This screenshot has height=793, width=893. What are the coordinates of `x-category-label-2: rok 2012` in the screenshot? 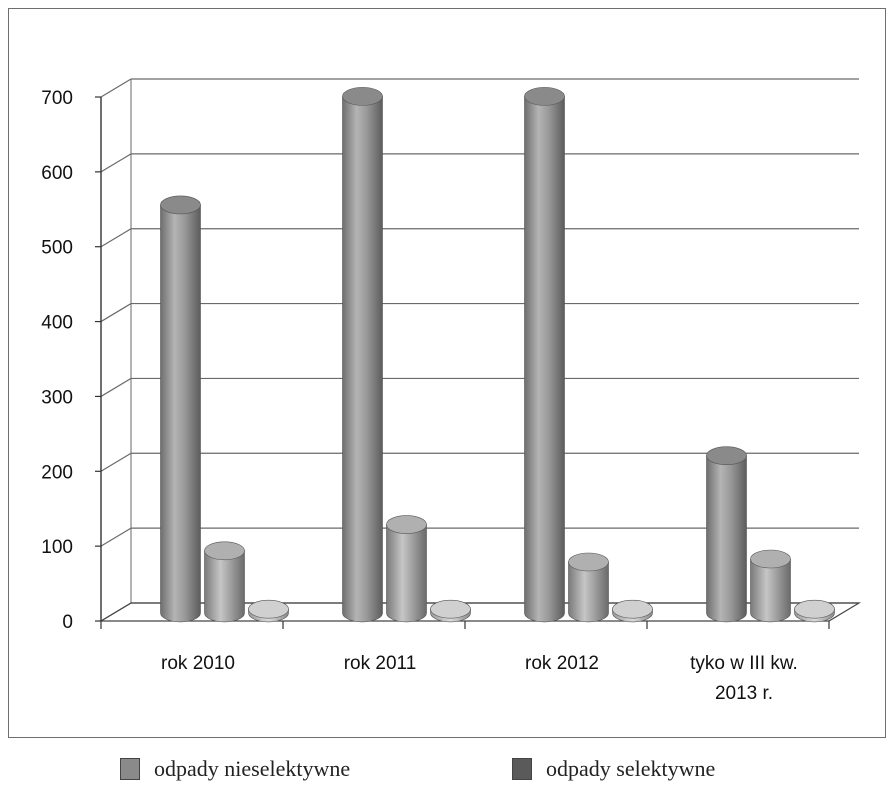 It's located at (562, 663).